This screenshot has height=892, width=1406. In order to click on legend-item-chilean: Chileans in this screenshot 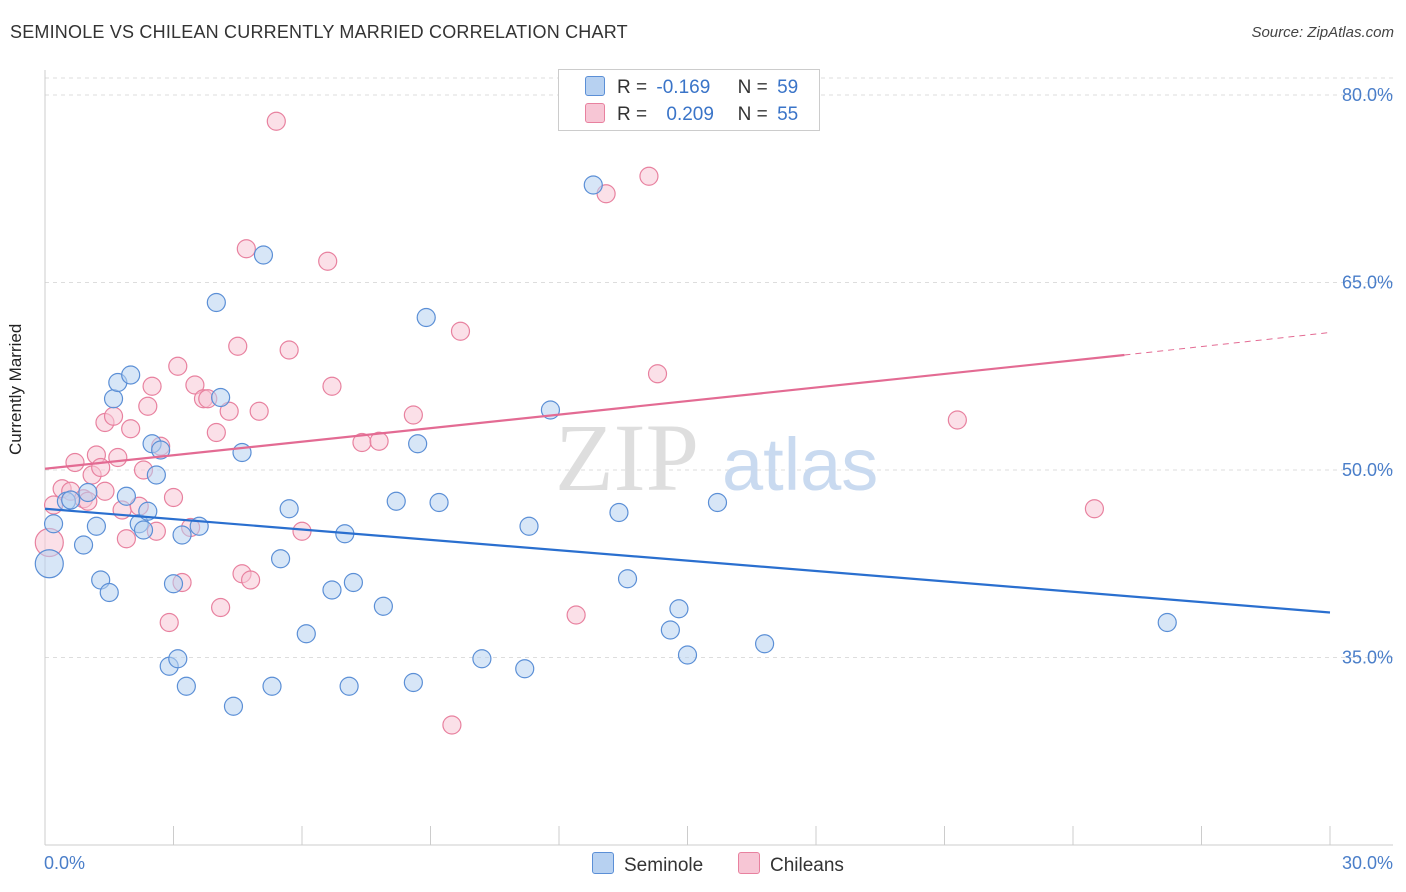, I will do `click(791, 864)`.